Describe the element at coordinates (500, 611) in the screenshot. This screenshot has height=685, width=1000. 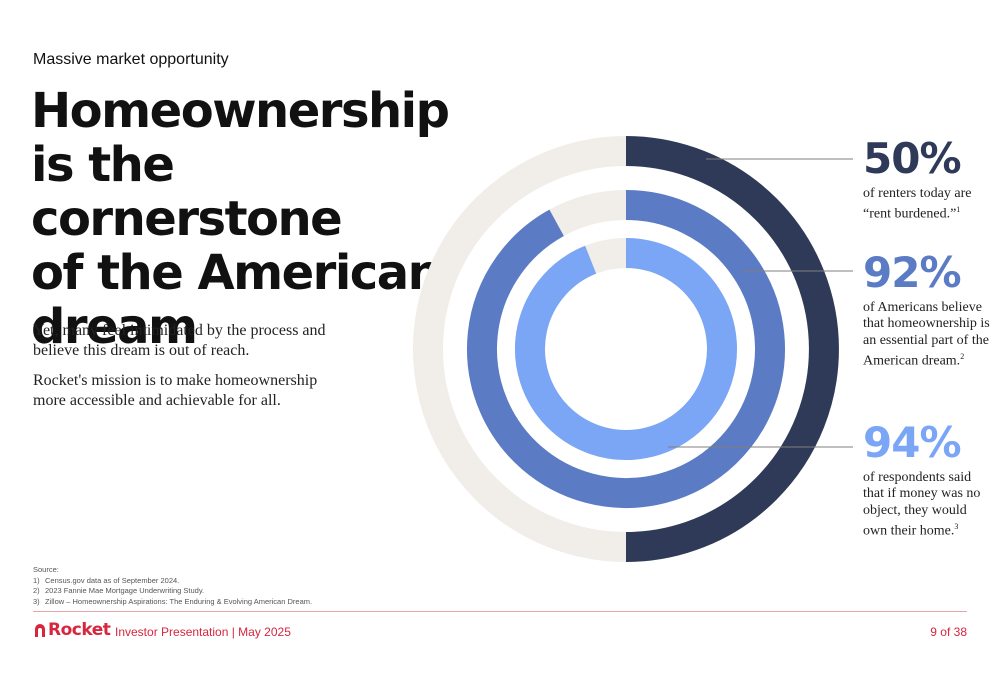
I see `footer-divider` at that location.